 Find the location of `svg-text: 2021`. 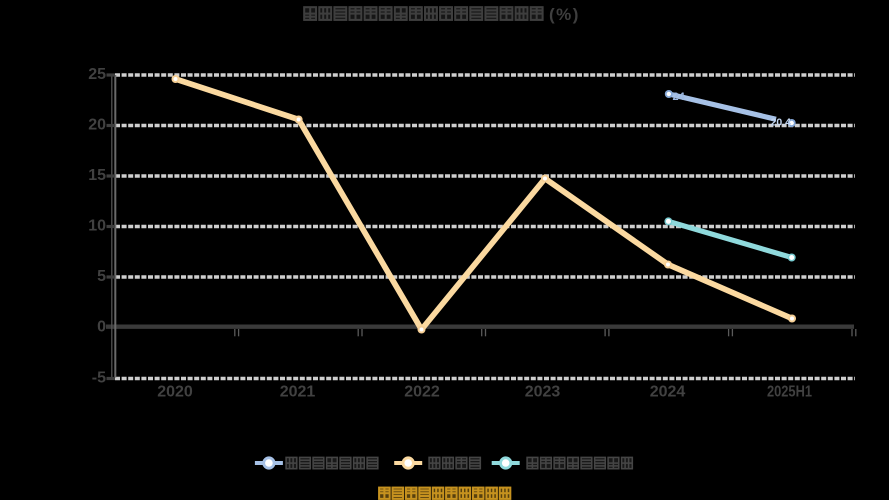

svg-text: 2021 is located at coordinates (298, 392).